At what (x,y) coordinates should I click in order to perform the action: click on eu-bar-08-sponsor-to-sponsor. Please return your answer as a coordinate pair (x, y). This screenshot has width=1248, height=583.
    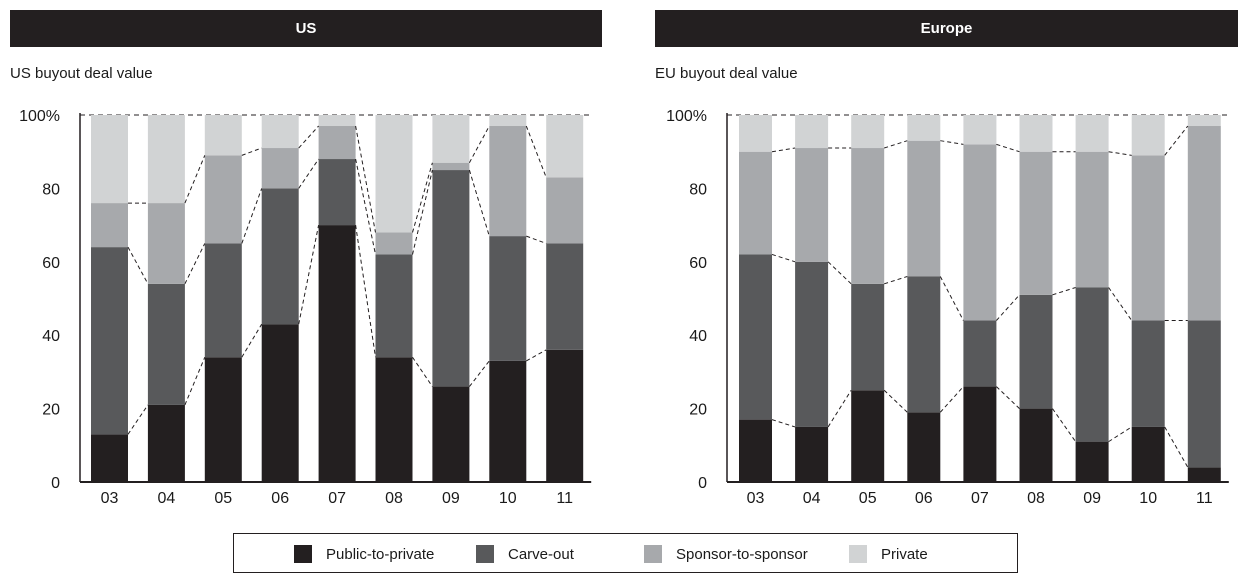
    Looking at the image, I should click on (1036, 223).